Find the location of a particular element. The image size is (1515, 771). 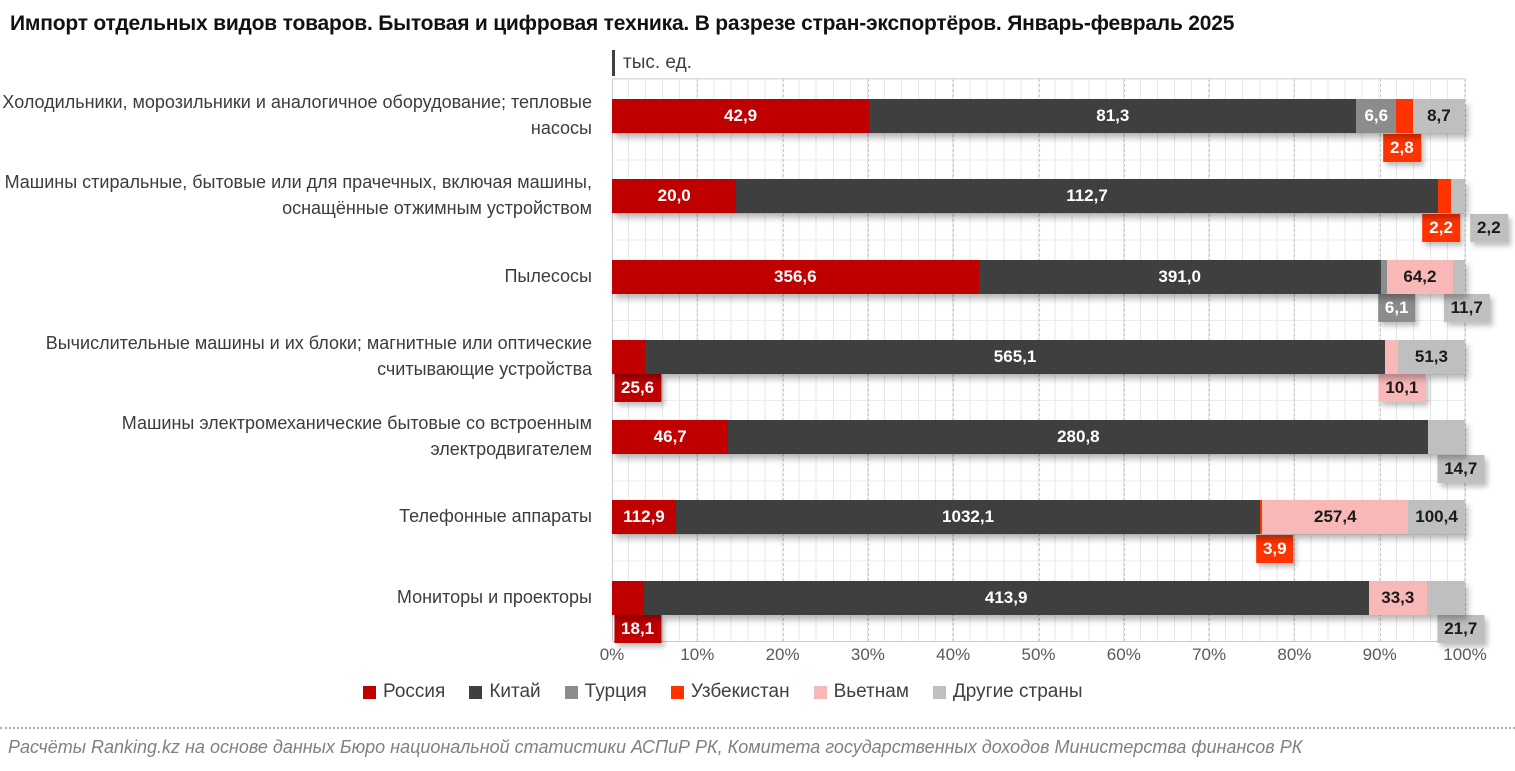

bar-segment: 356,6 is located at coordinates (795, 276).